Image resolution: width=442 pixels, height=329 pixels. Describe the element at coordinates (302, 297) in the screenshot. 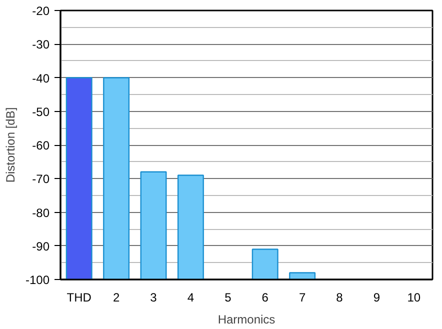

I see `x-tick-label: 7` at that location.